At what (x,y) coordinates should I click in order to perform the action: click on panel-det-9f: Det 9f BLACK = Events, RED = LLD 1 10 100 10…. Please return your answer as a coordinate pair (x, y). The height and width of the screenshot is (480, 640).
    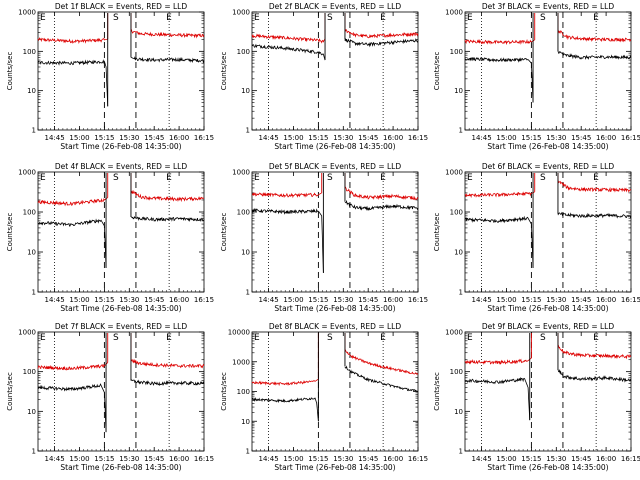
    Looking at the image, I should click on (536, 397).